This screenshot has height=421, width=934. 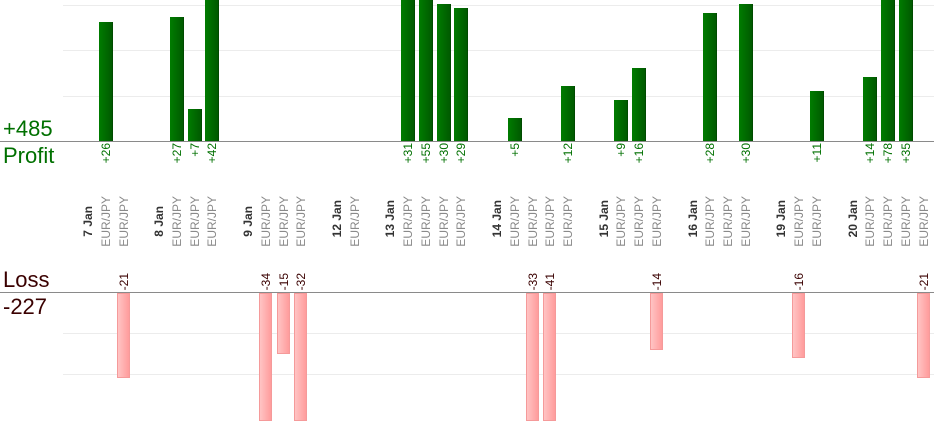 I want to click on profit-value-label: +35, so click(x=905, y=153).